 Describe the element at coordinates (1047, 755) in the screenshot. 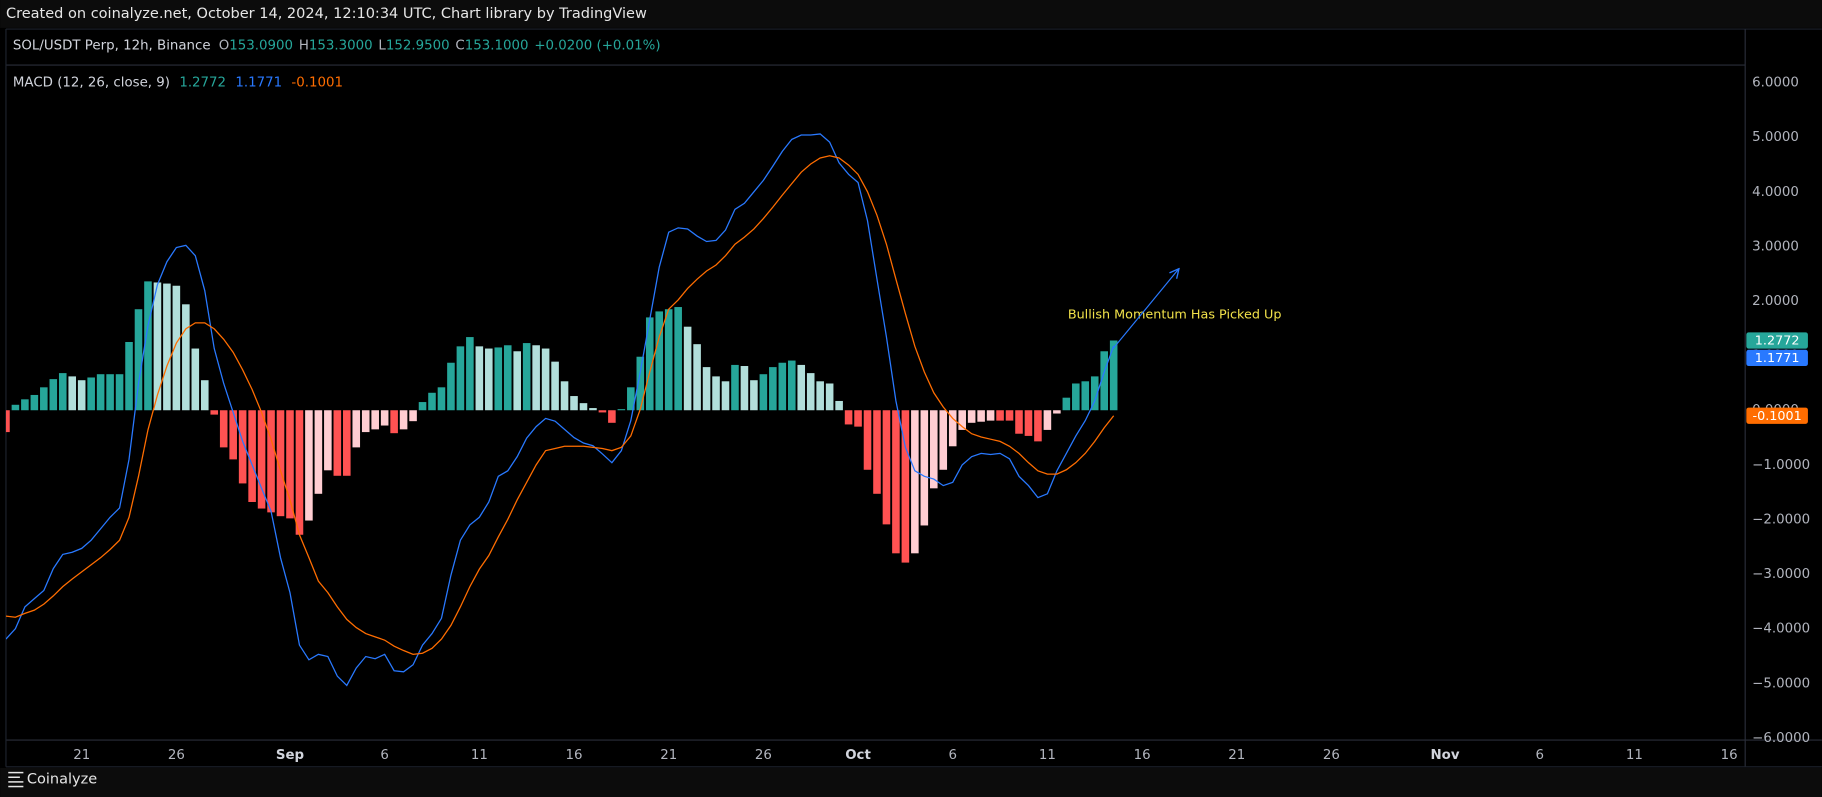

I see `x-tick-label: 11` at that location.